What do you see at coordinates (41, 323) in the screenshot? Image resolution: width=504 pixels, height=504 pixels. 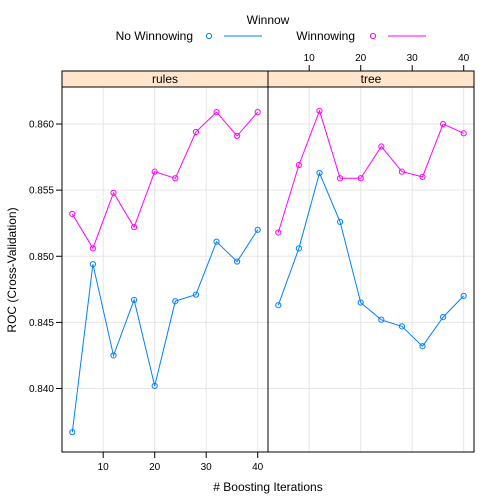 I see `y-tick-label: 0.845` at bounding box center [41, 323].